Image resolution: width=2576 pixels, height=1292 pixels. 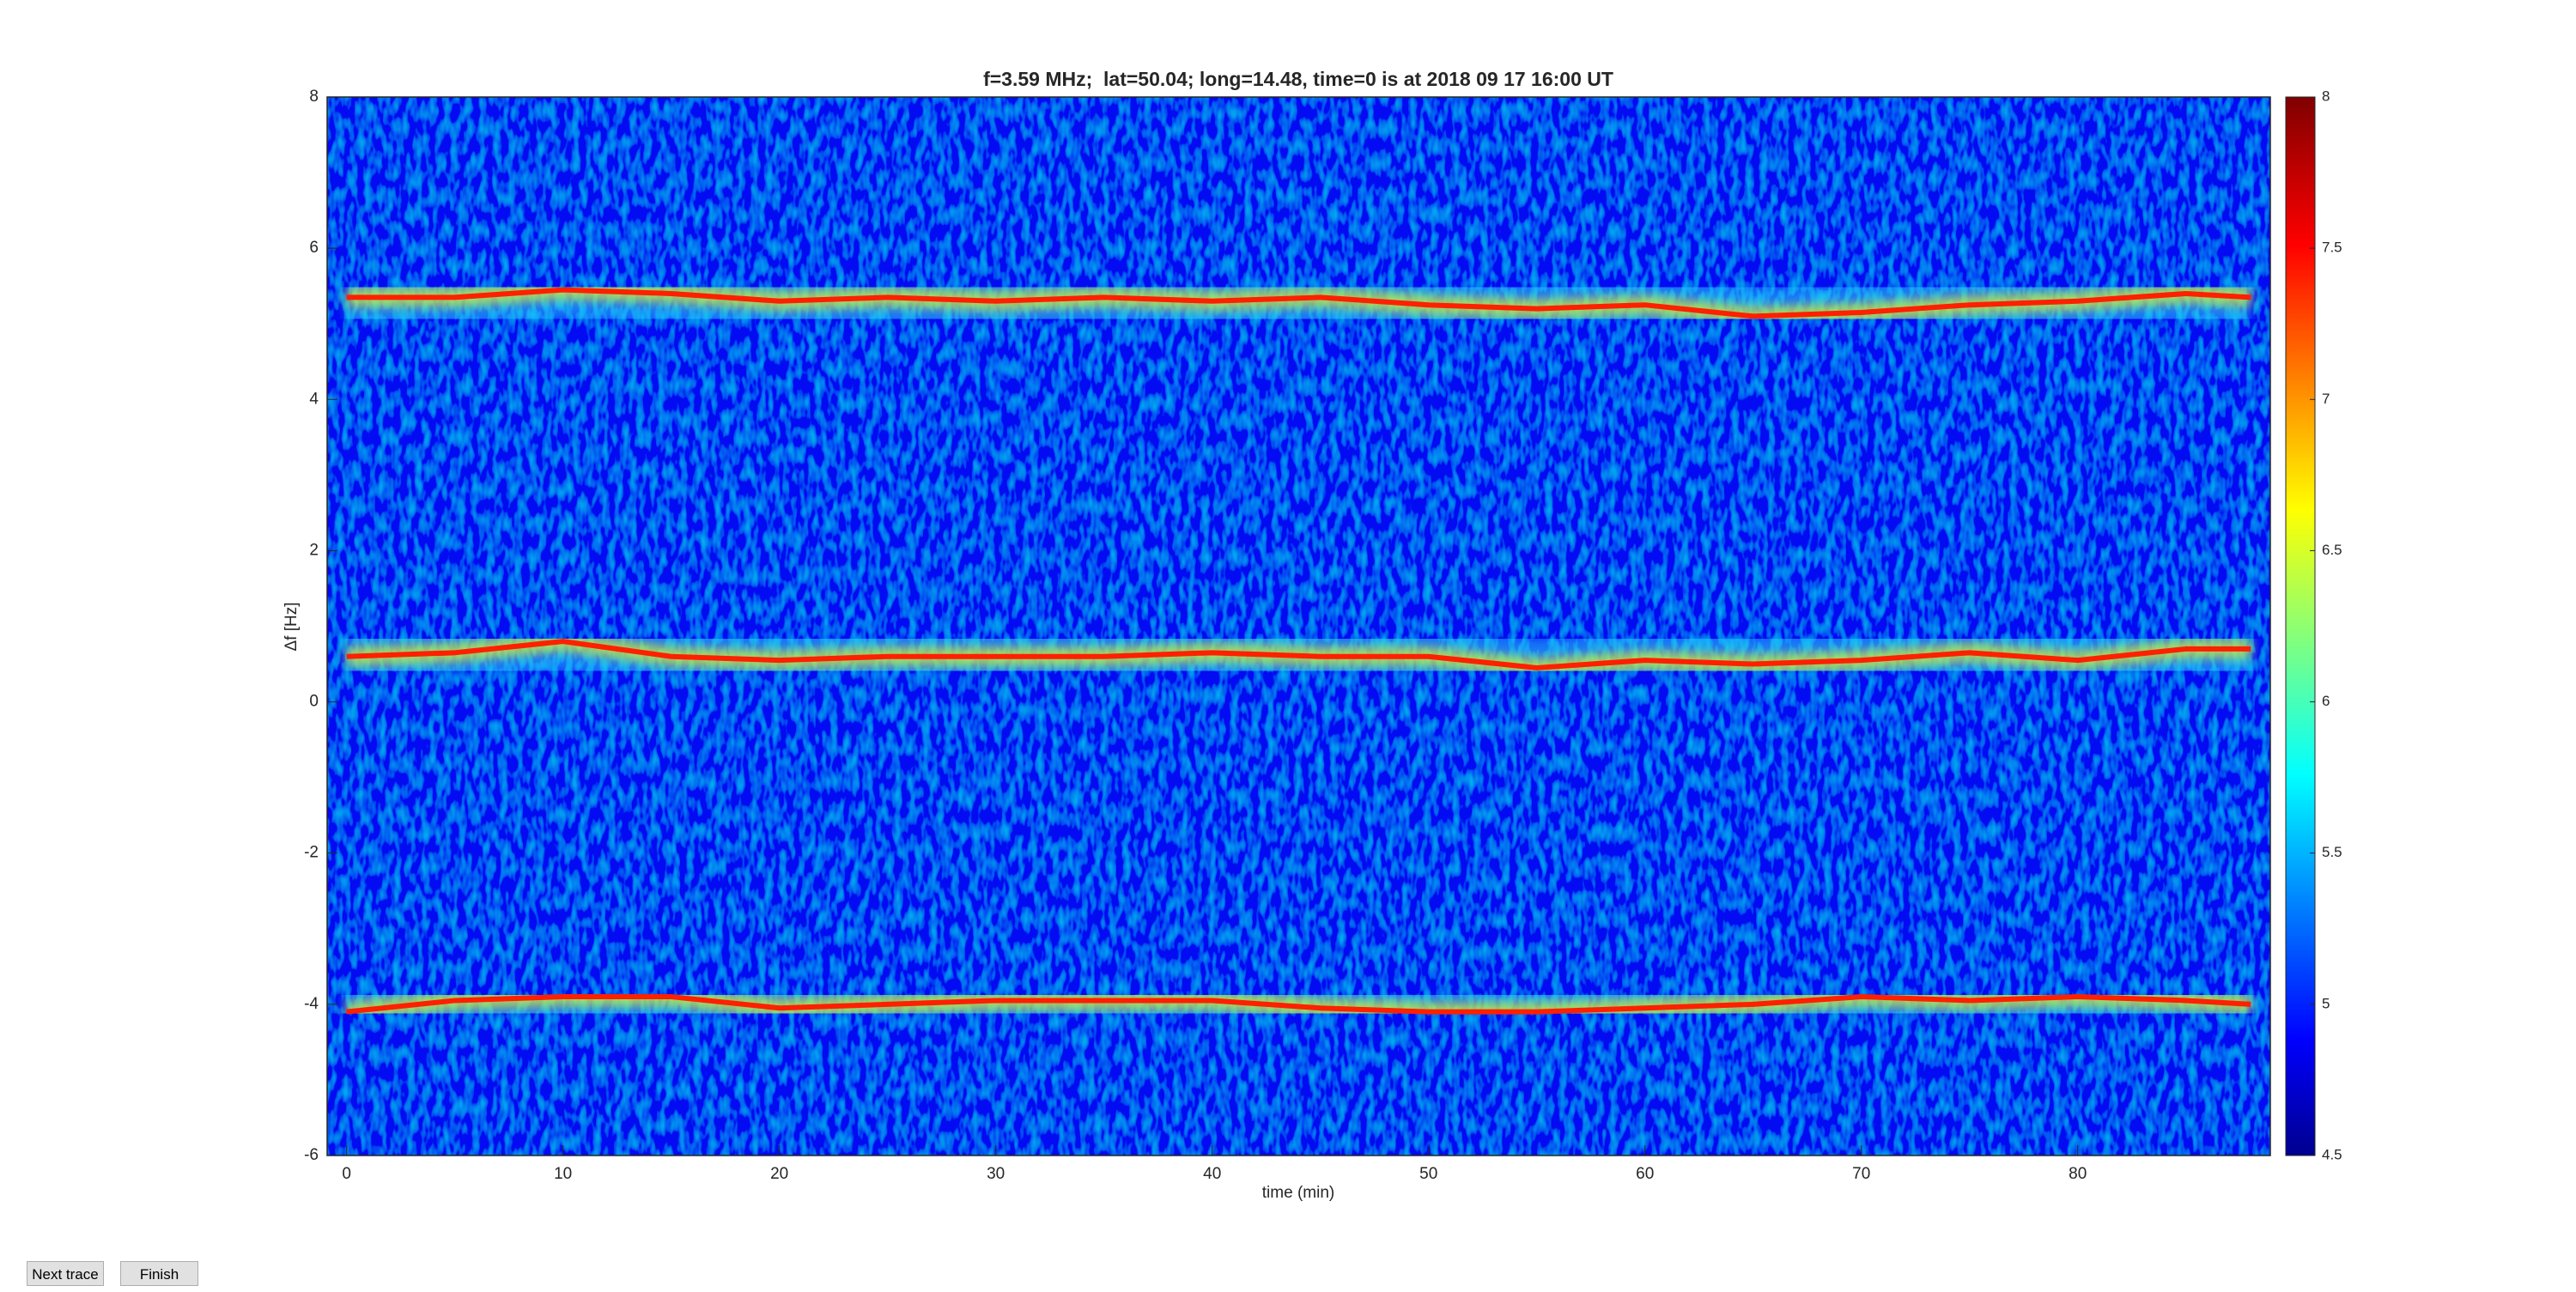 I want to click on y-axis-label: Δf [Hz], so click(x=292, y=626).